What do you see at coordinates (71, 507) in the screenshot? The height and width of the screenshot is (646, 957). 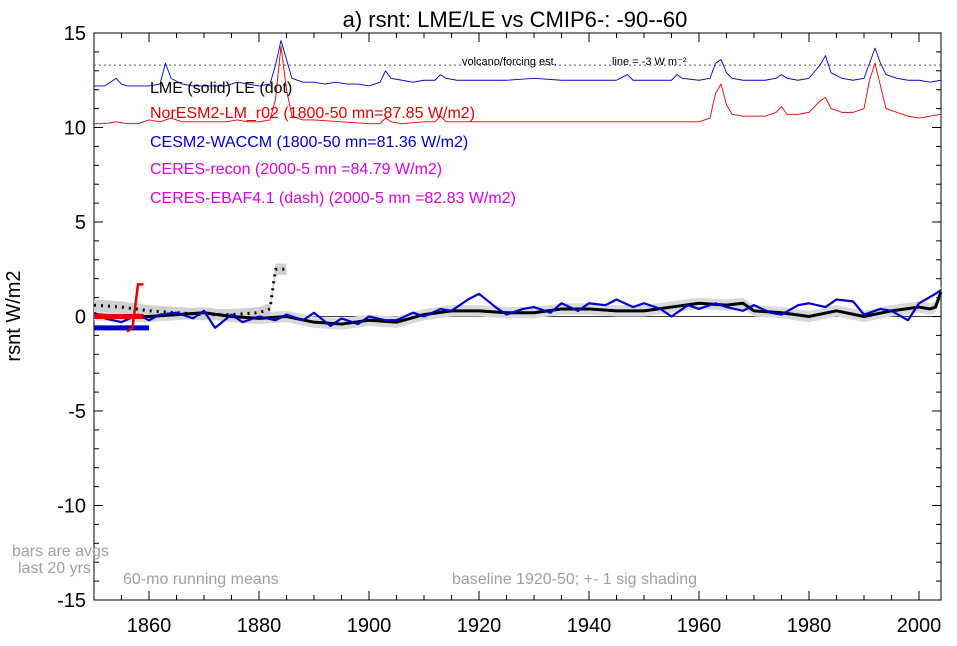 I see `y-tick-label: -10` at bounding box center [71, 507].